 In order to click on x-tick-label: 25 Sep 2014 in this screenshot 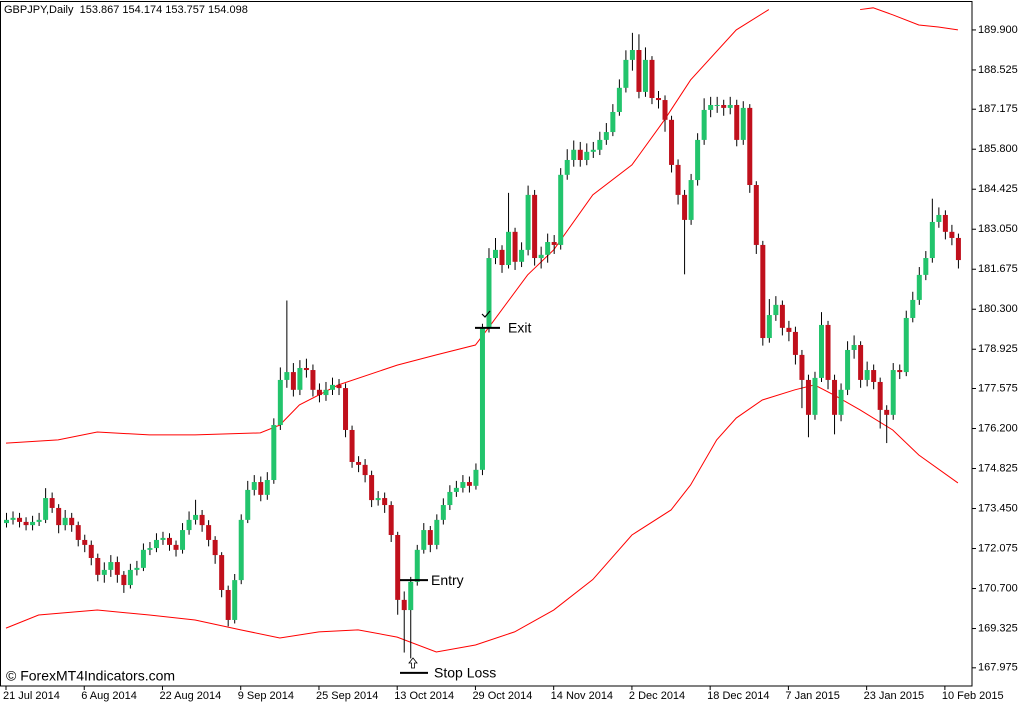, I will do `click(347, 696)`.